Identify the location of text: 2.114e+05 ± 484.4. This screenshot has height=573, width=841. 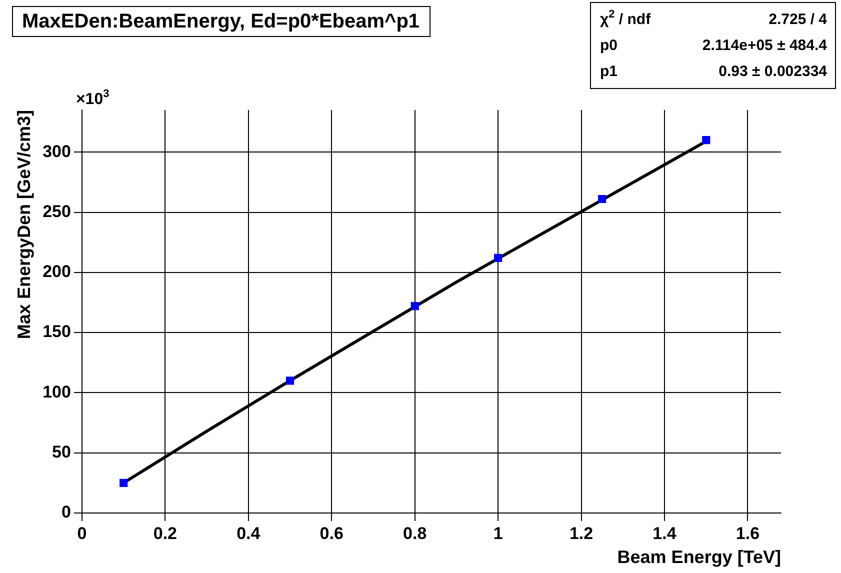
(765, 45).